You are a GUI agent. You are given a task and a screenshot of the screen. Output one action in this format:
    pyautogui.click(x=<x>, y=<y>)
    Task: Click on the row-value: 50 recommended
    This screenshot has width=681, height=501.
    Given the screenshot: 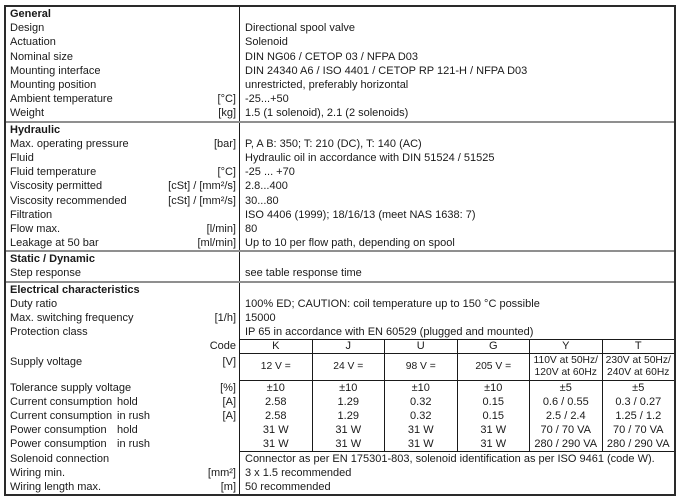 What is the action you would take?
    pyautogui.click(x=288, y=486)
    